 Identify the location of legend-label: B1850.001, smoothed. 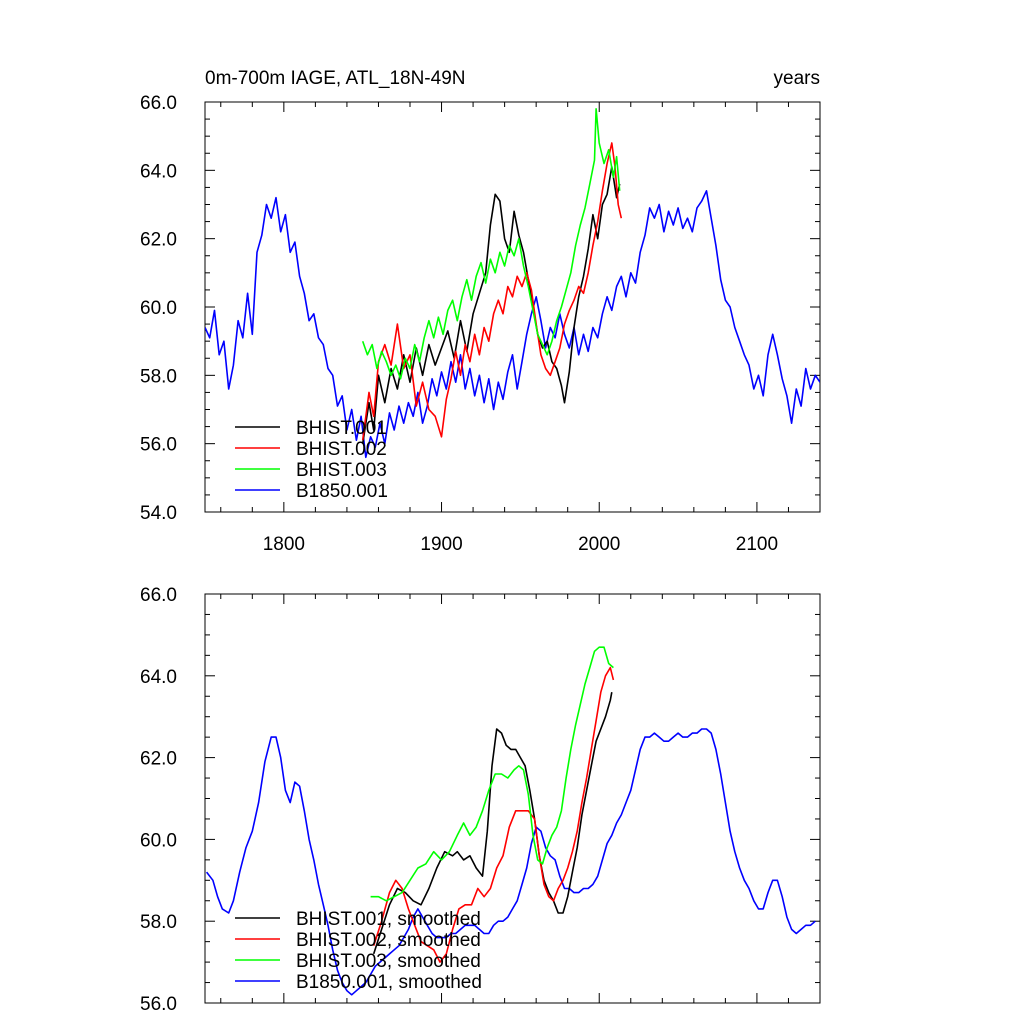
(389, 982).